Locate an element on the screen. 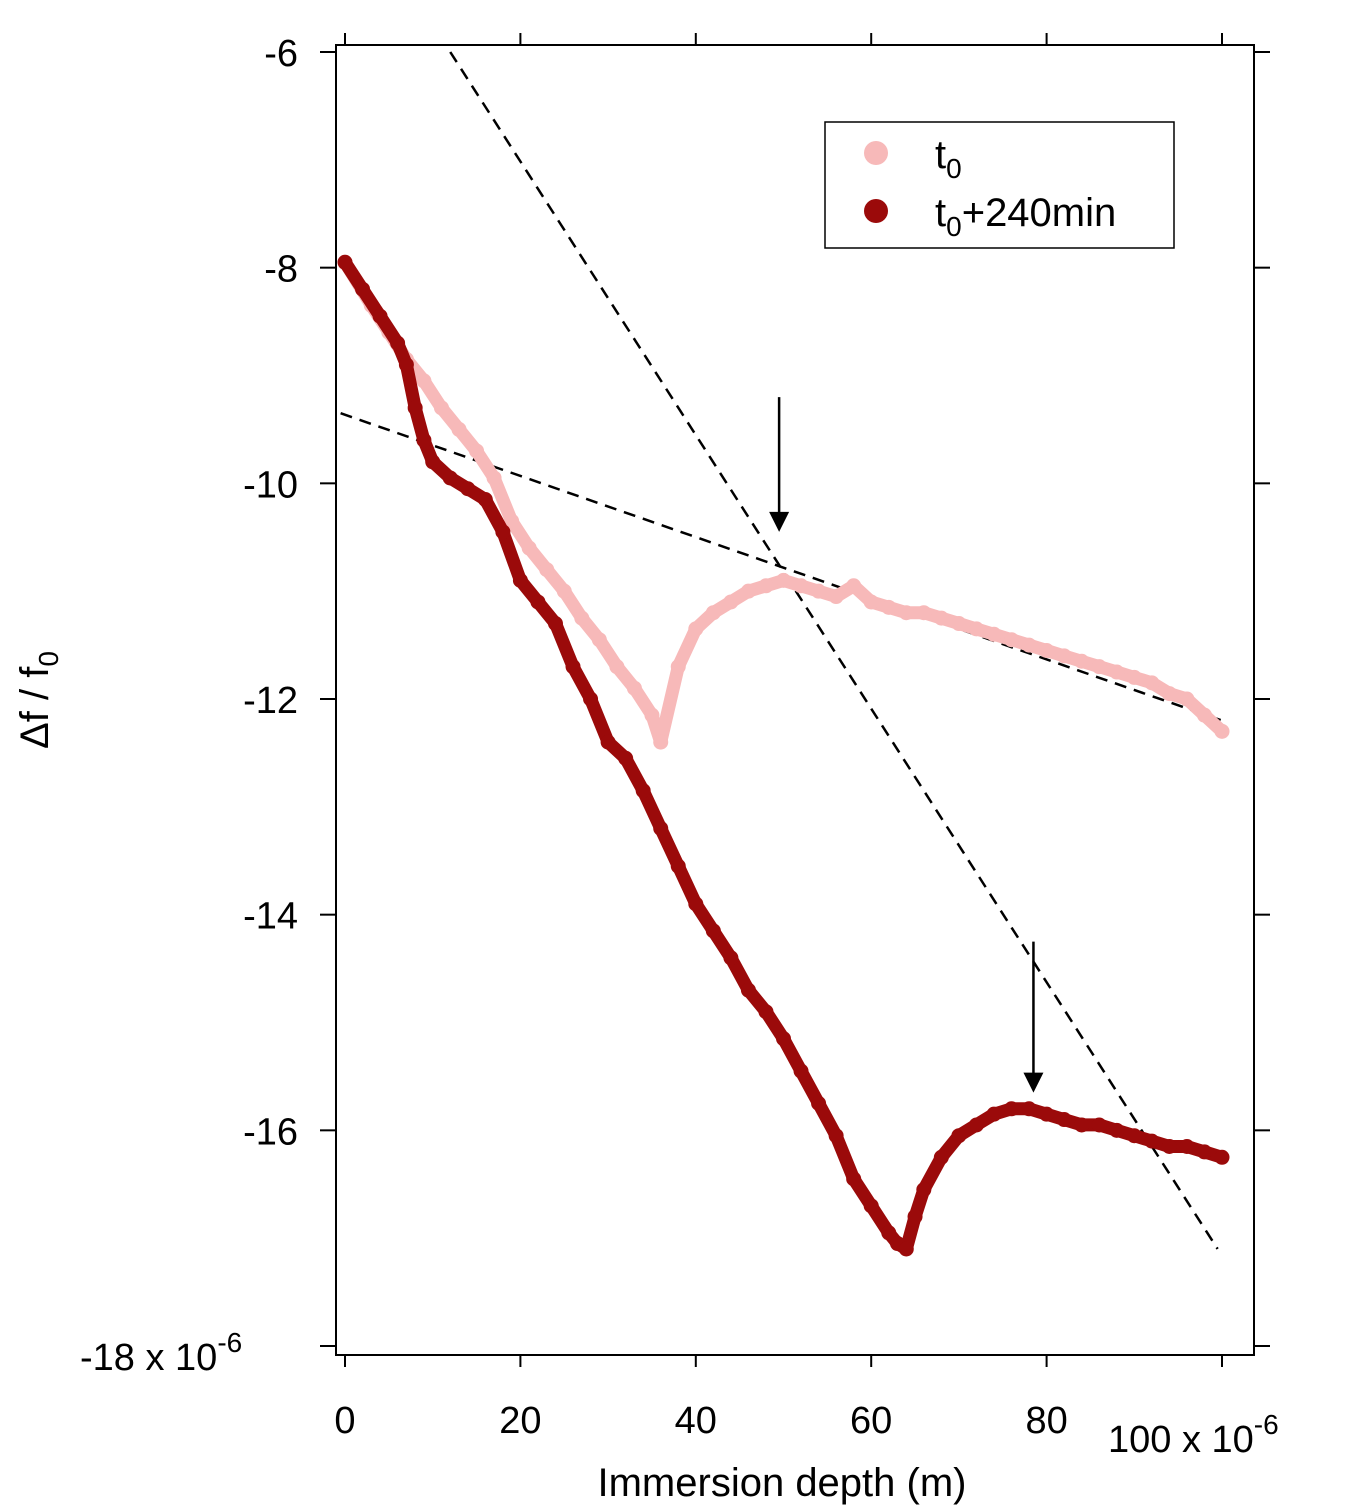  y-axis-multiplier: -18 x 10⁻⁶ is located at coordinates (161, 1353).